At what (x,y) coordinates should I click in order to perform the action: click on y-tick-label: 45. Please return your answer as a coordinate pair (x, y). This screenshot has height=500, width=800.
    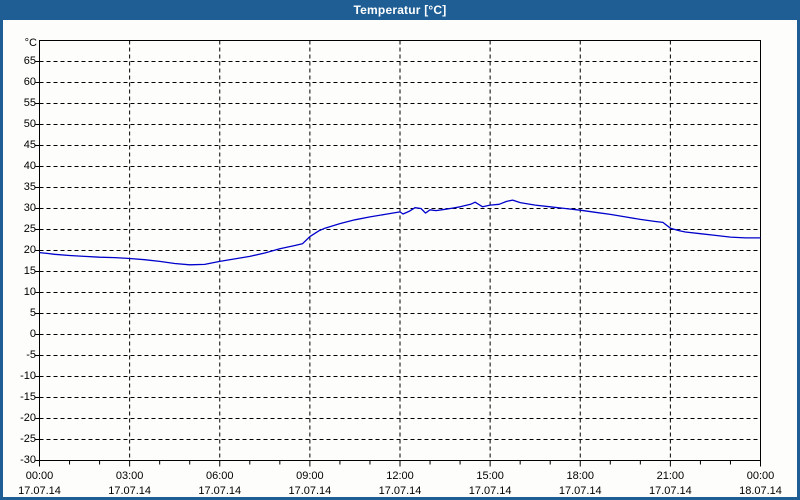
    Looking at the image, I should click on (29, 145).